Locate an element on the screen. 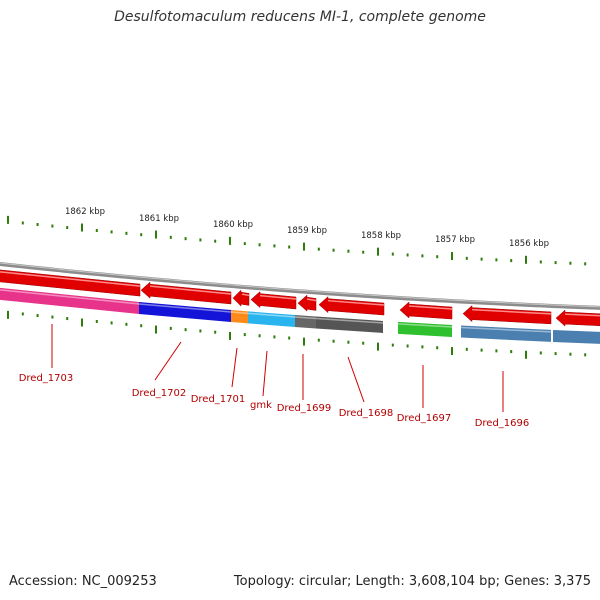 The width and height of the screenshot is (600, 600). gene-label-dred_1696: Dred_1696 is located at coordinates (502, 423).